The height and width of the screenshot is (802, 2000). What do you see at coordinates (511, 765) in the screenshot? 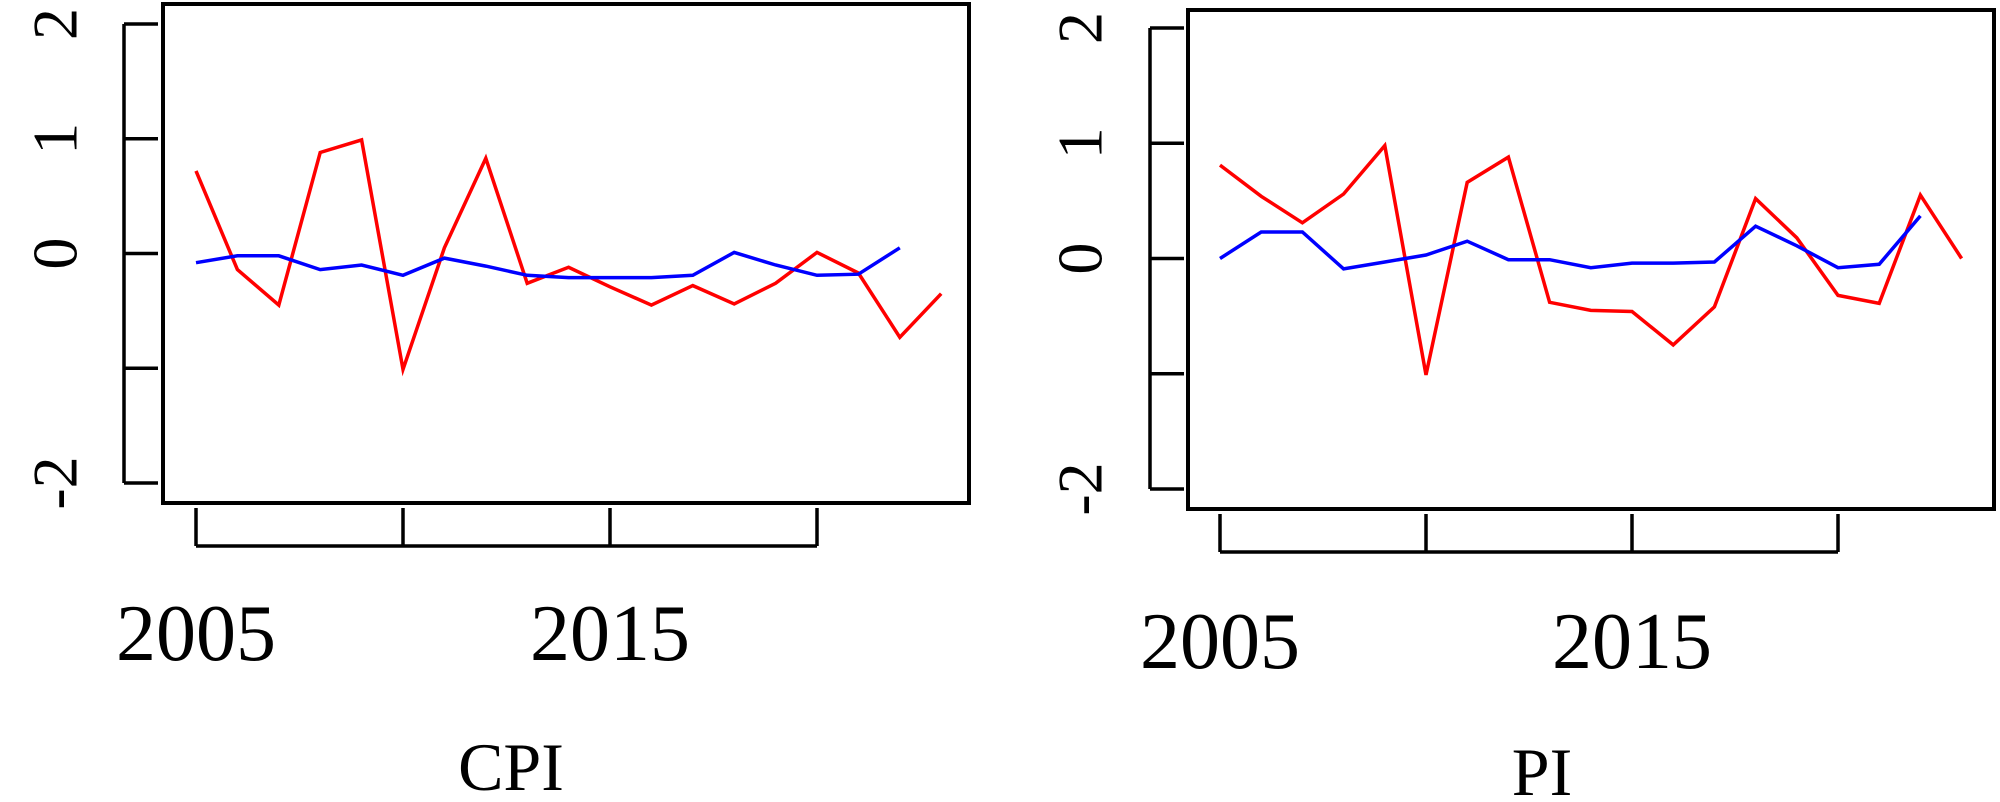
I see `x-axis-label: CPI` at bounding box center [511, 765].